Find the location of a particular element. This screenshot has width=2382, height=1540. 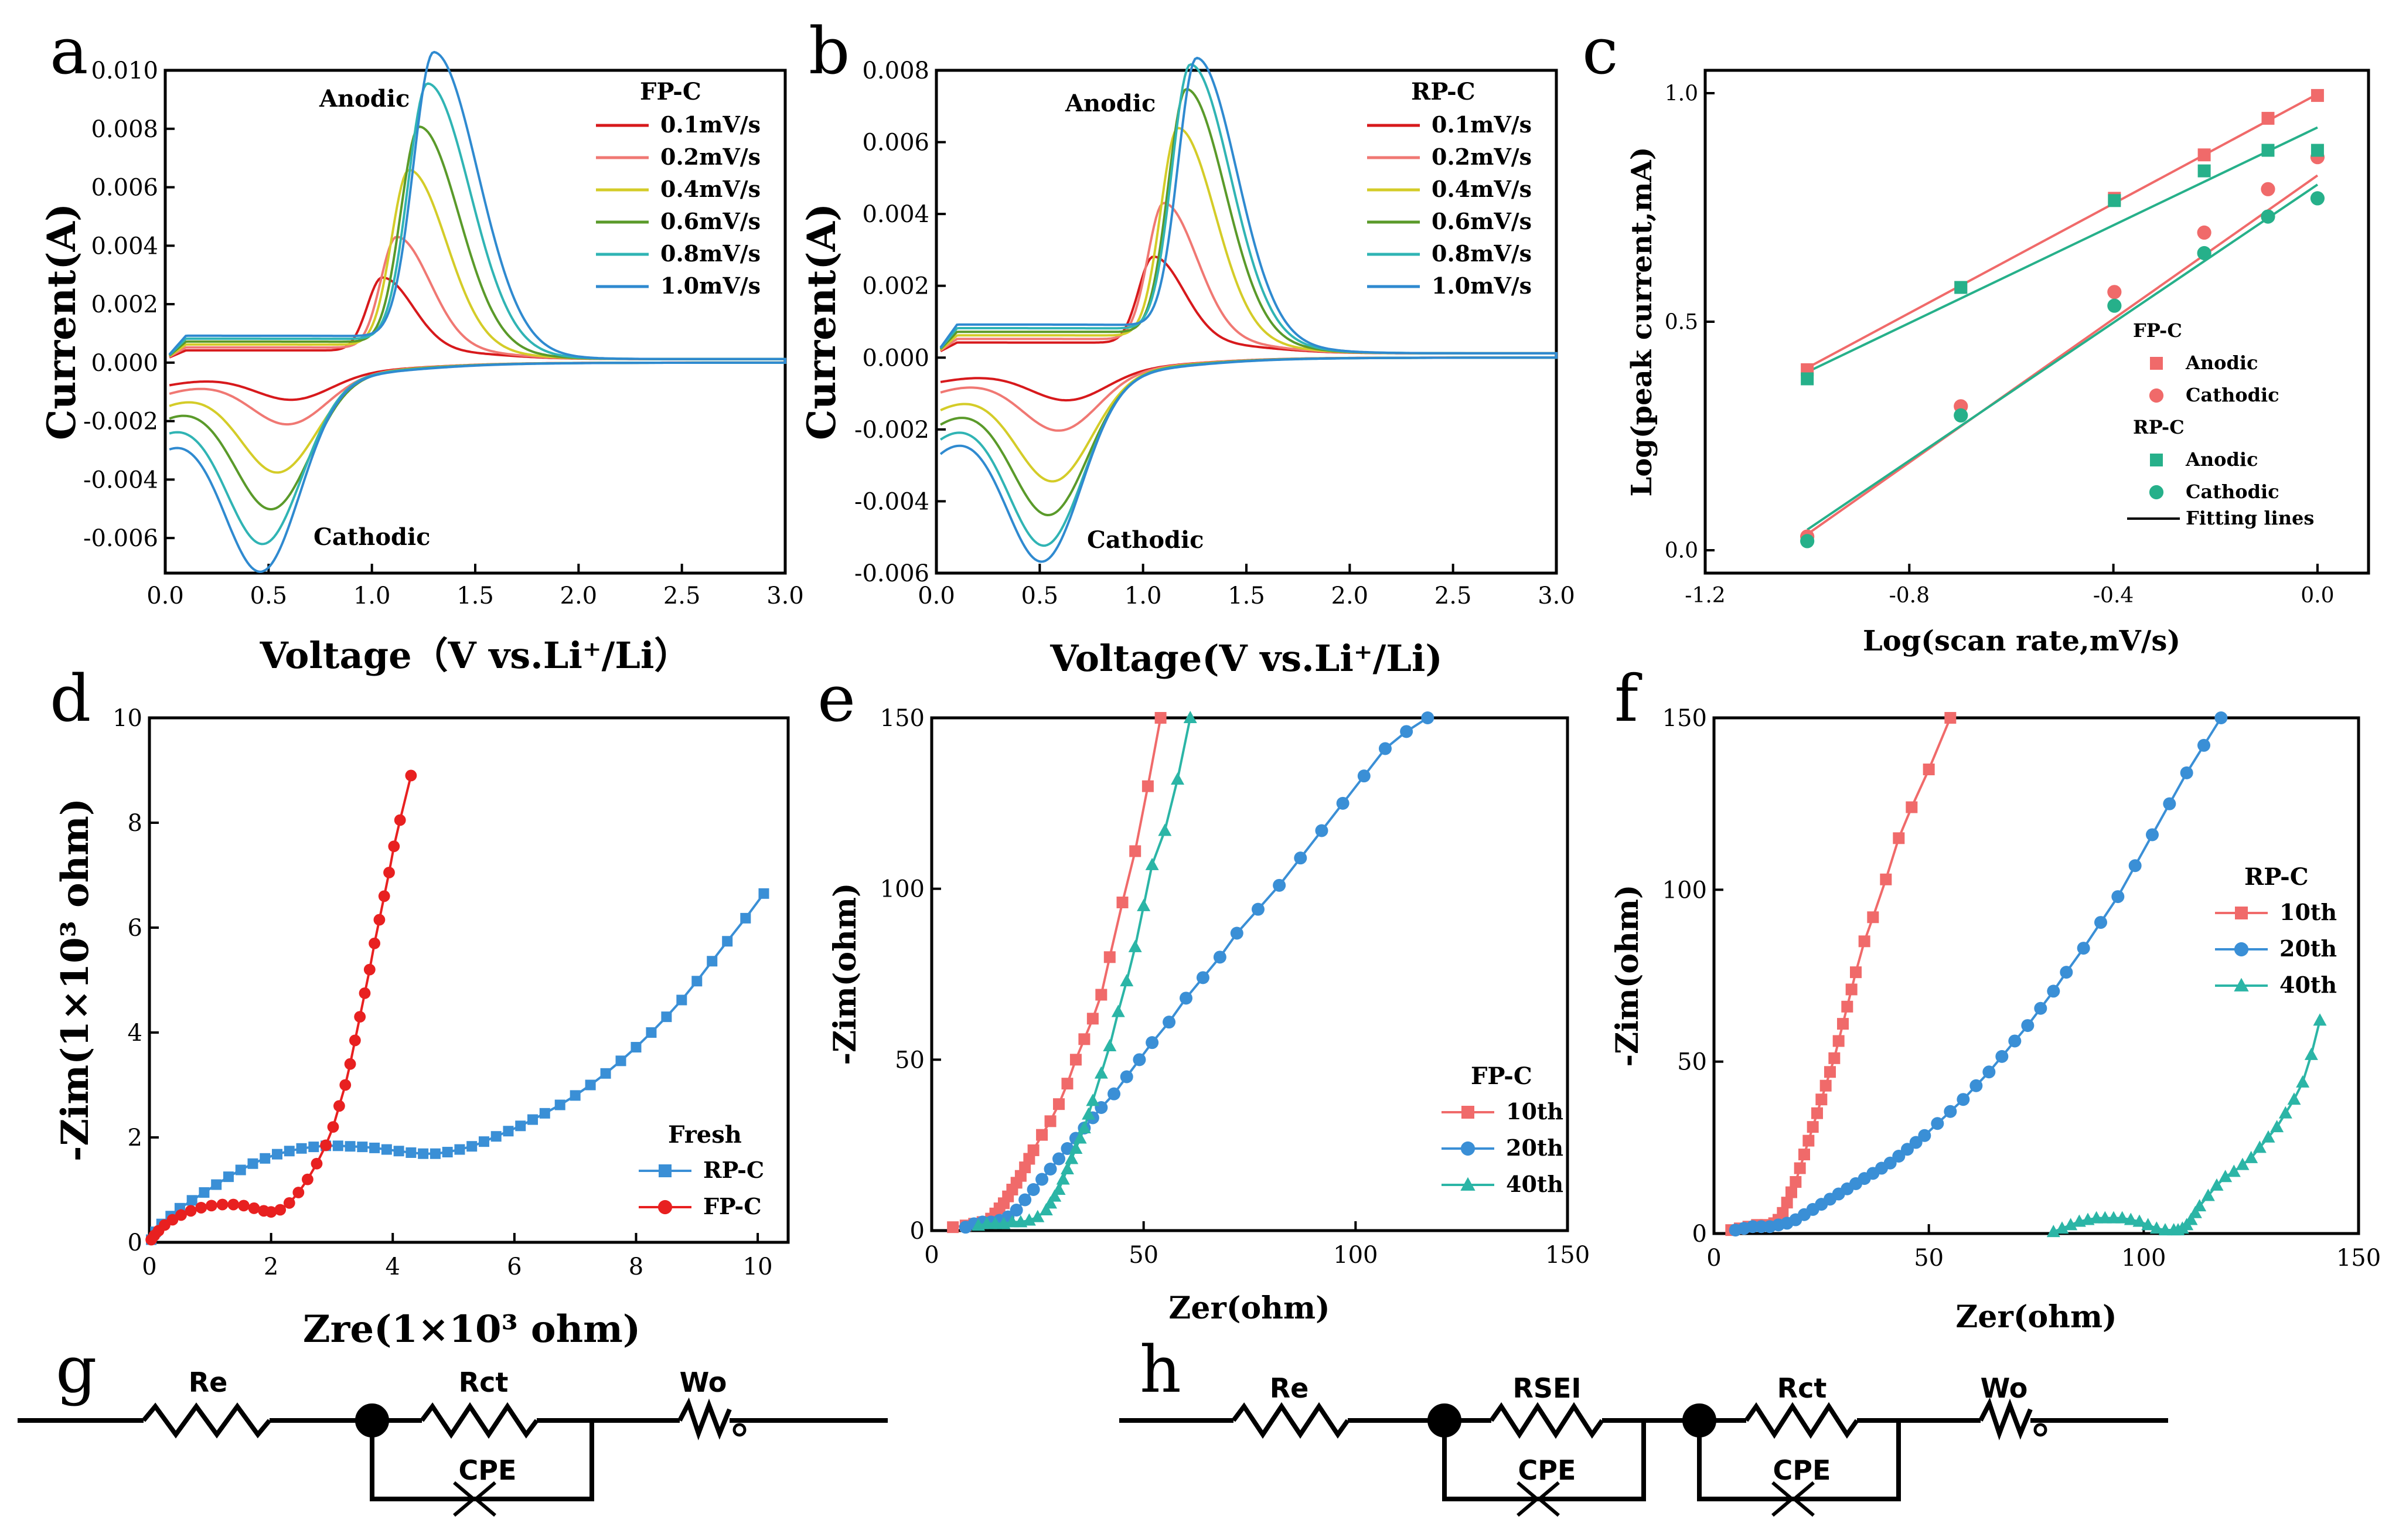

label-cpe: CPE is located at coordinates (488, 1470).